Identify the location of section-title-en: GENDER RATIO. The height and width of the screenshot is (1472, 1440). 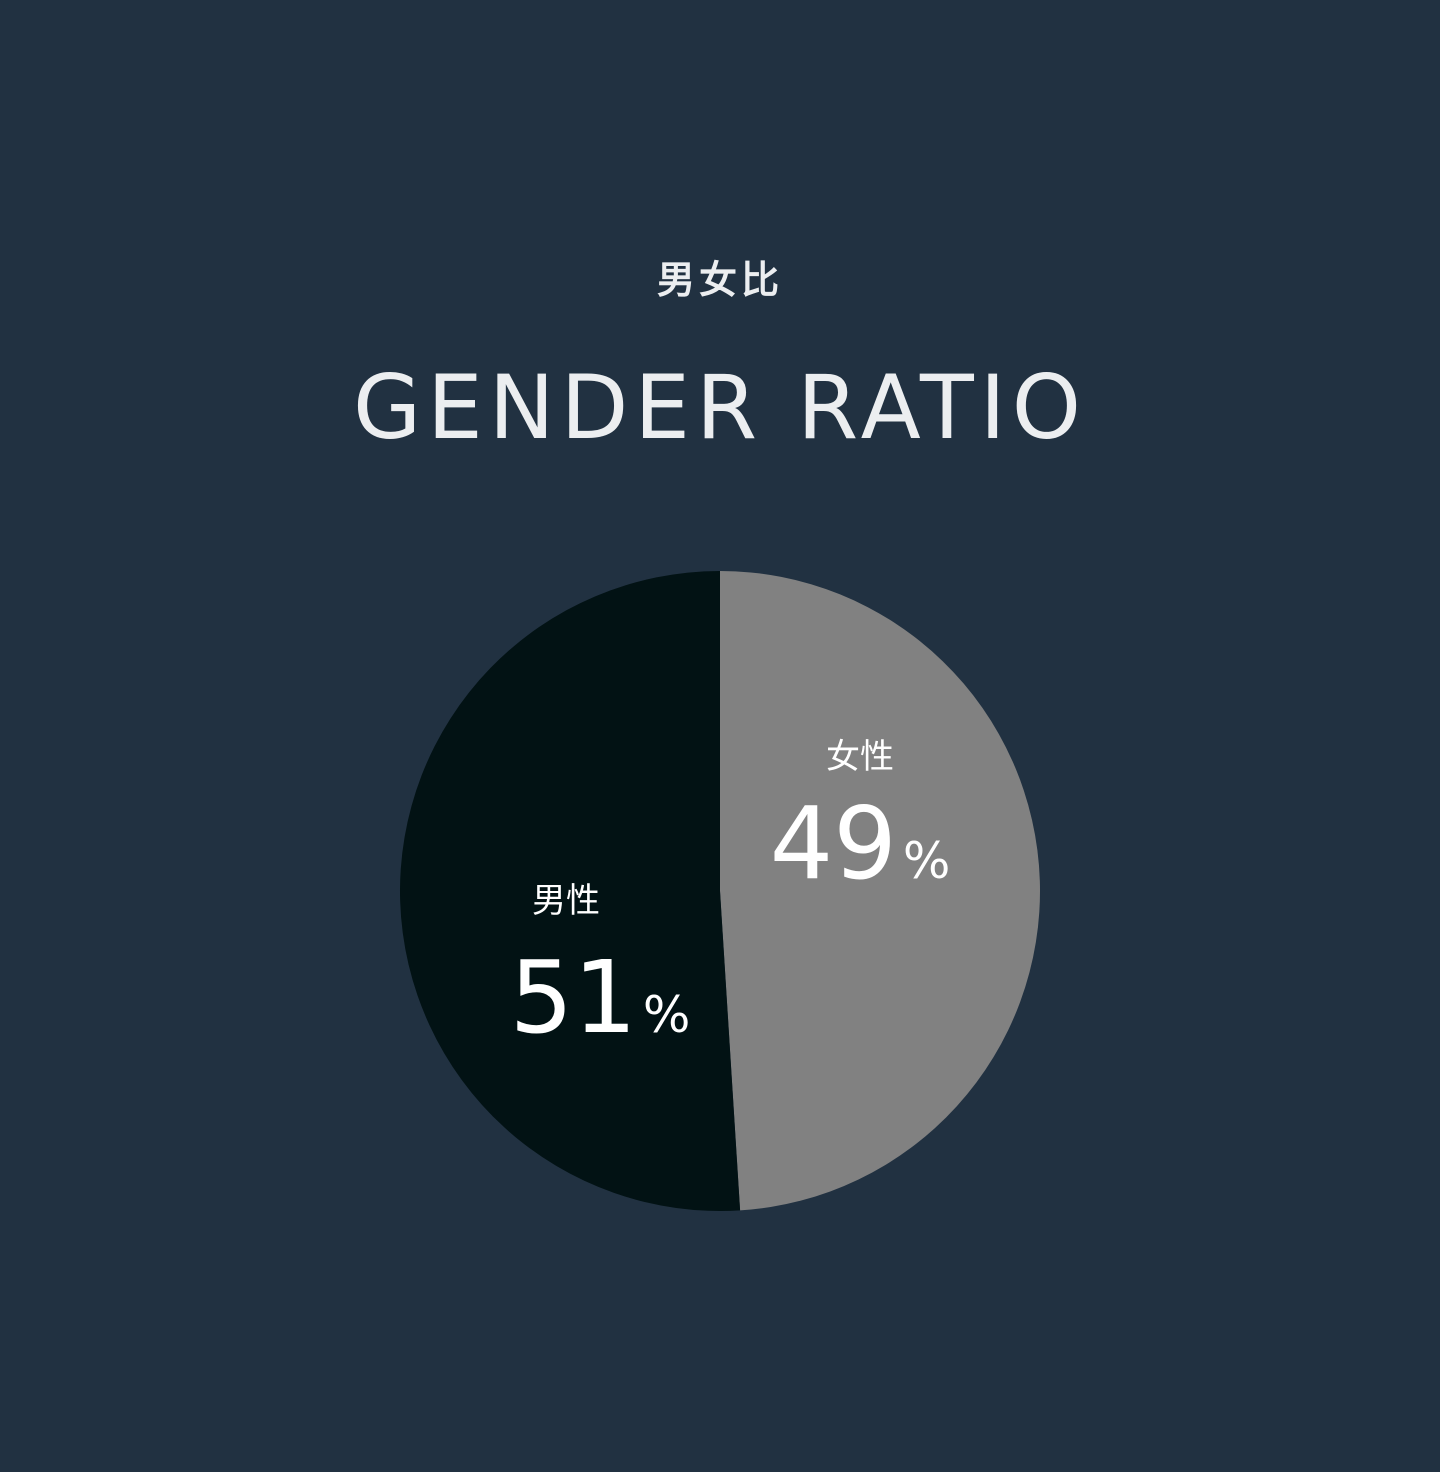
(720, 407).